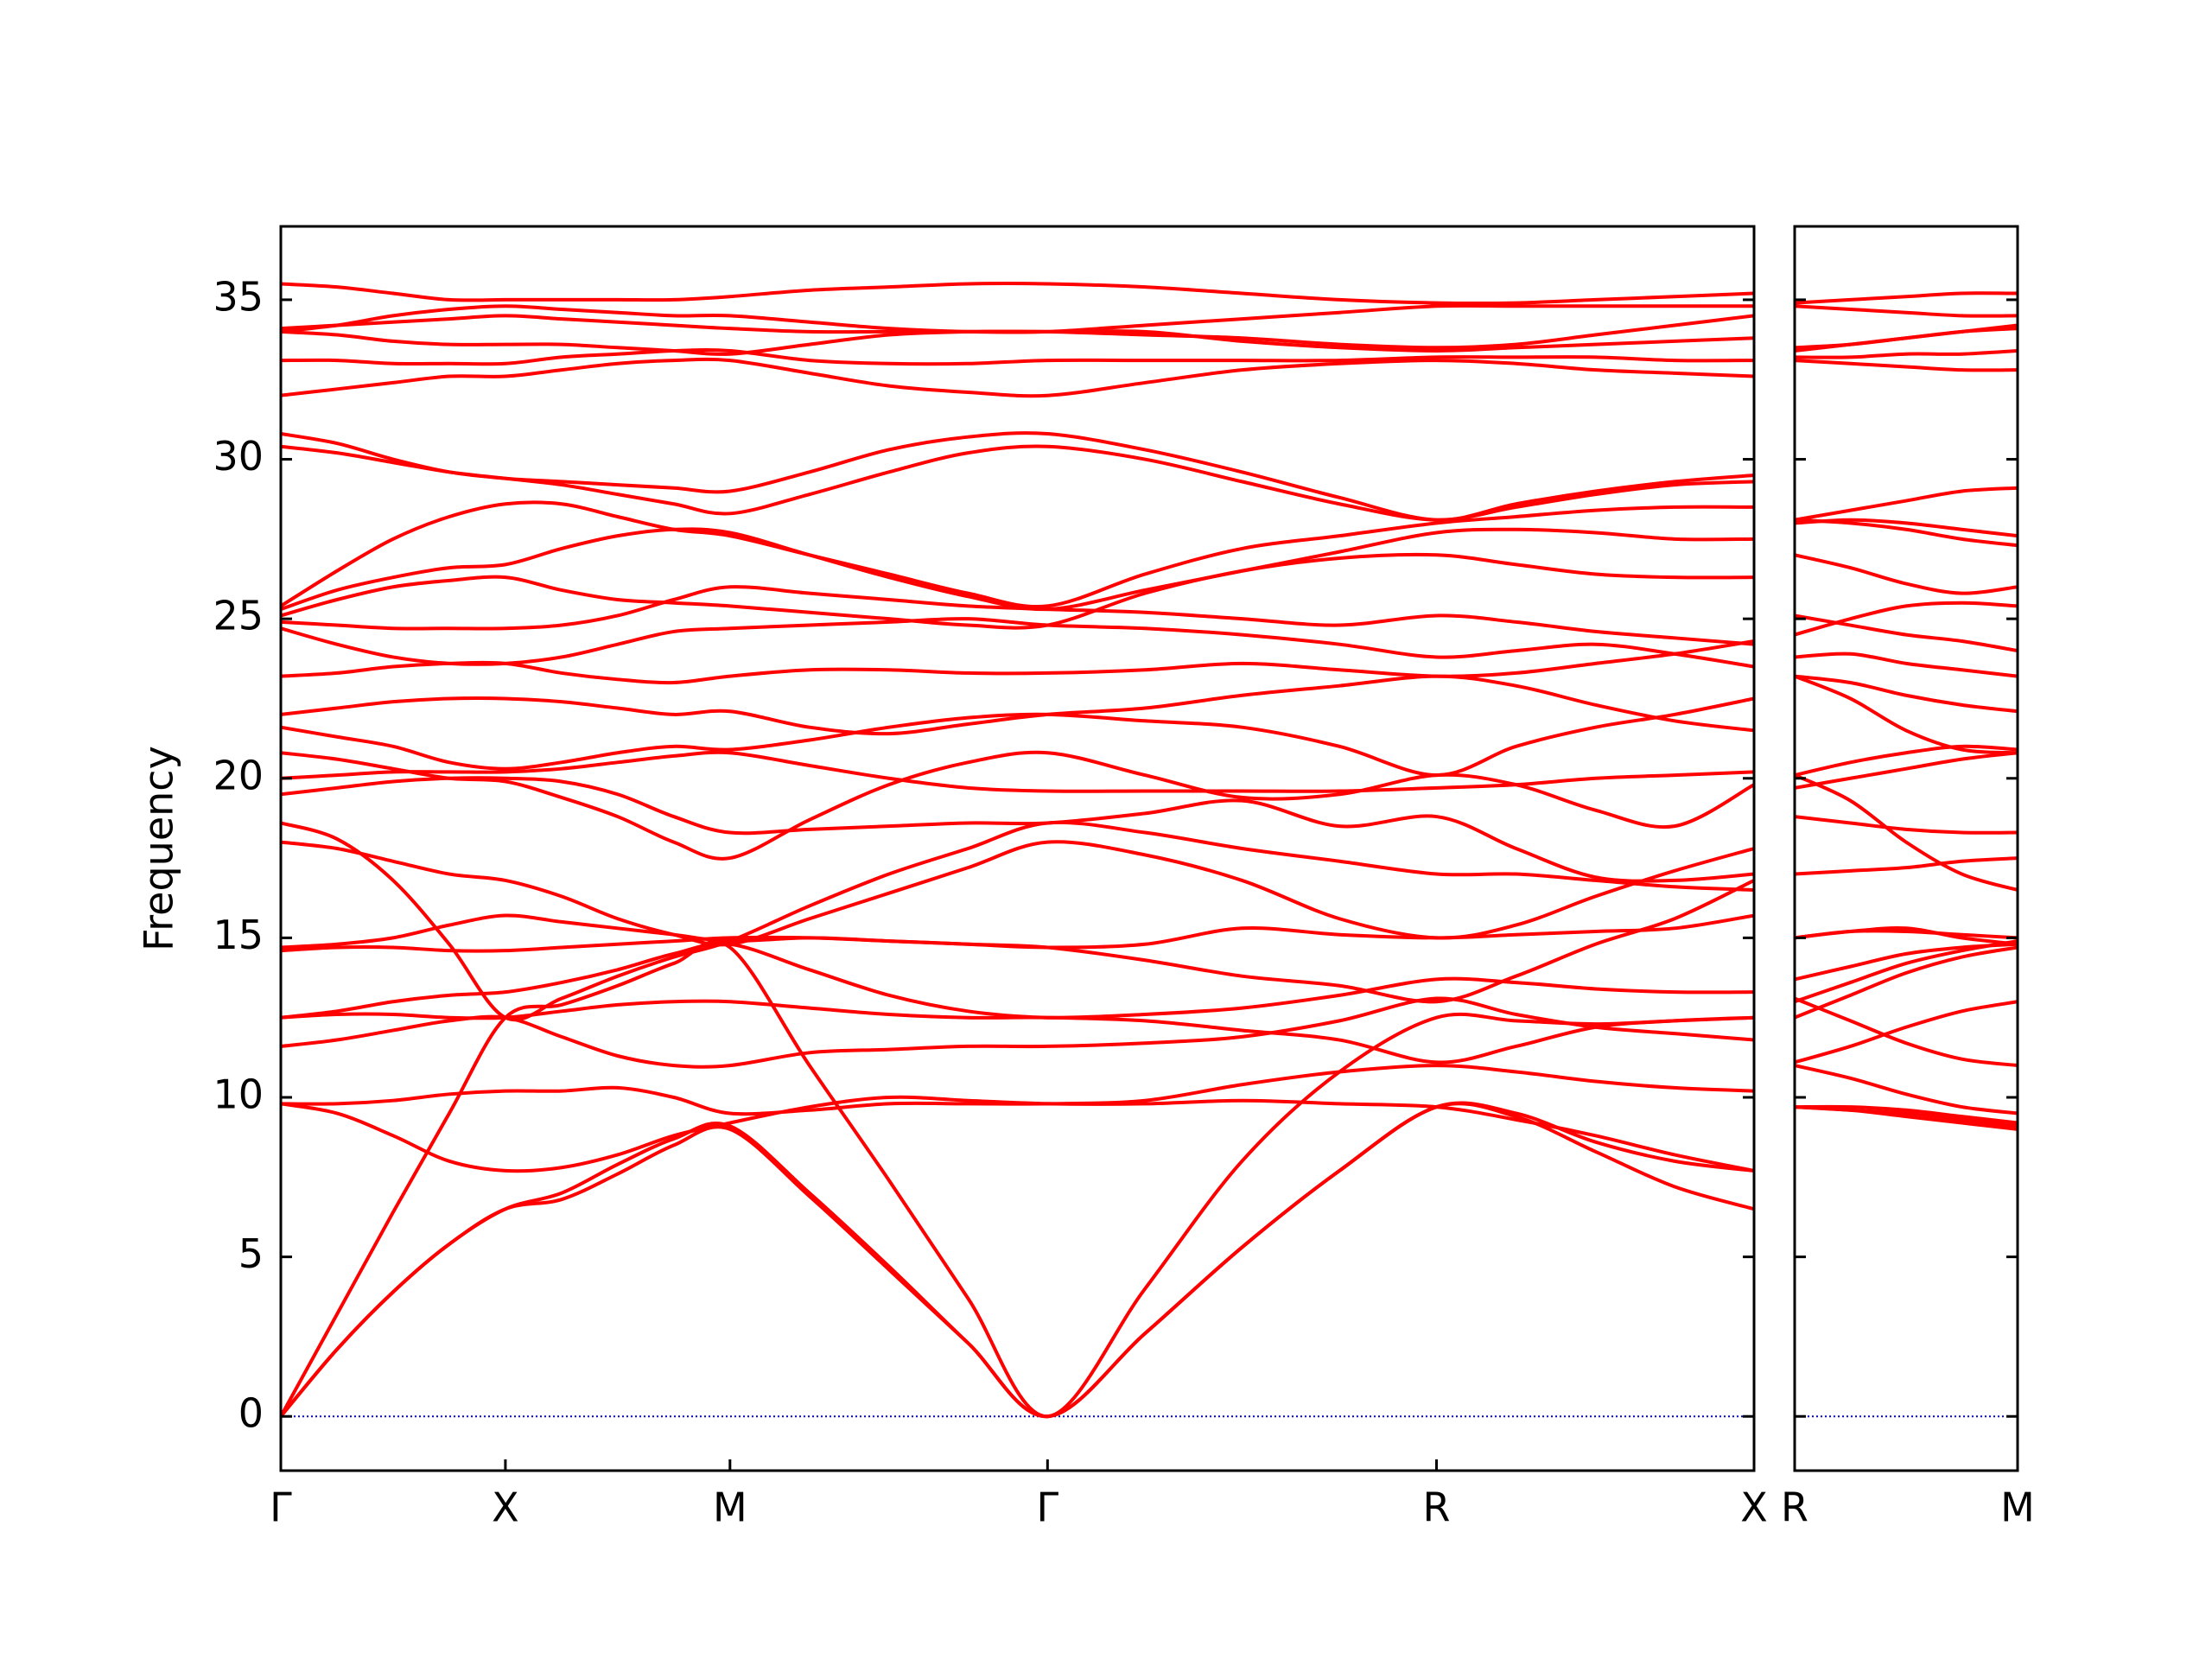 The image size is (2212, 1659). Describe the element at coordinates (251, 1253) in the screenshot. I see `y-tick-label: 5` at that location.